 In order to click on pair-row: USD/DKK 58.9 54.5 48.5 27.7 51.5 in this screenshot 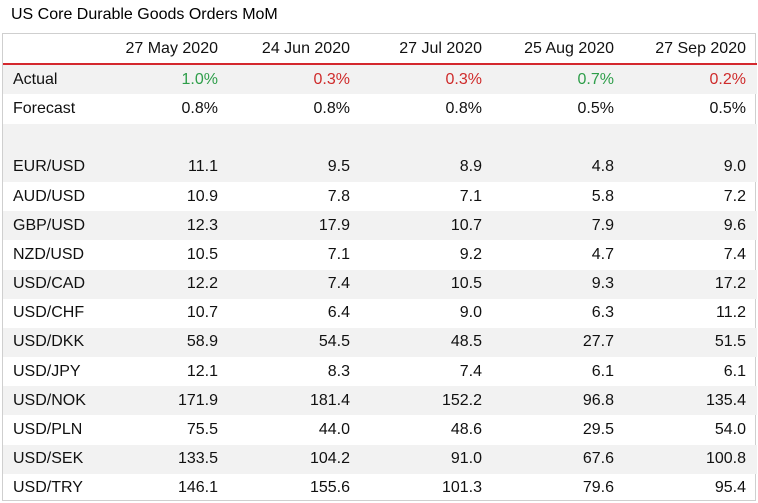, I will do `click(380, 342)`.